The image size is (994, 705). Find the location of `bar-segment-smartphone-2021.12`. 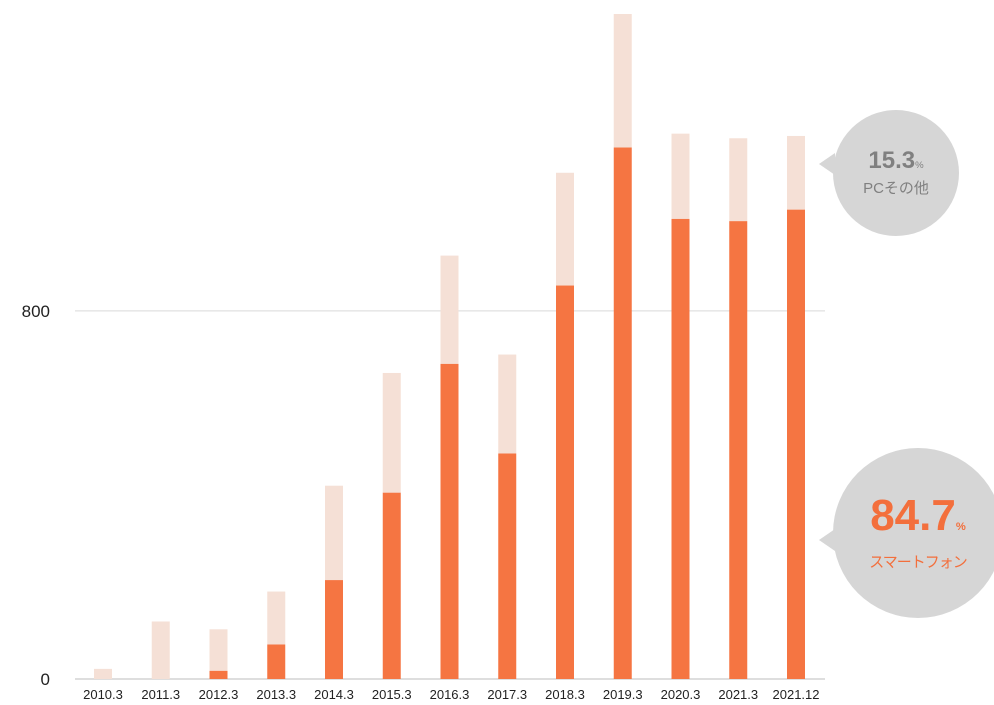

bar-segment-smartphone-2021.12 is located at coordinates (796, 444).